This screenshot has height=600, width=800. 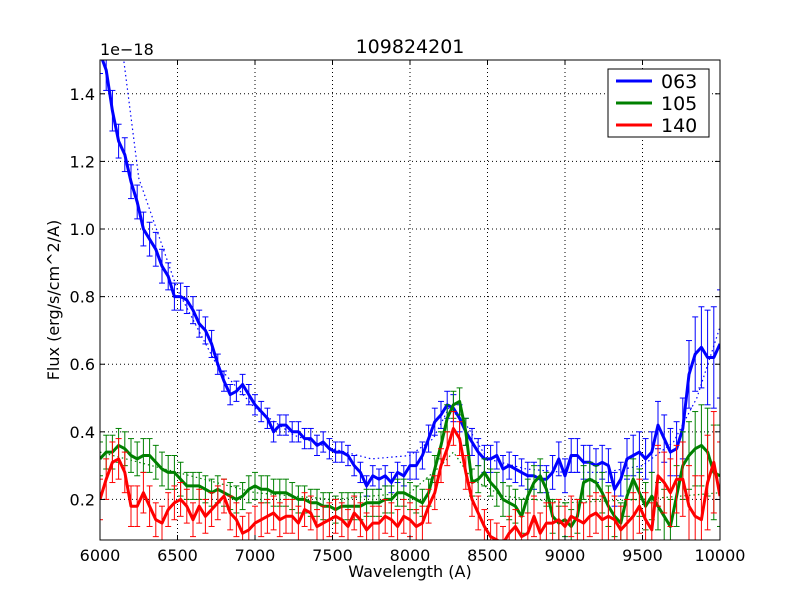 I want to click on y-axis-label: Flux (erg/s/cm^2/A), so click(x=53, y=300).